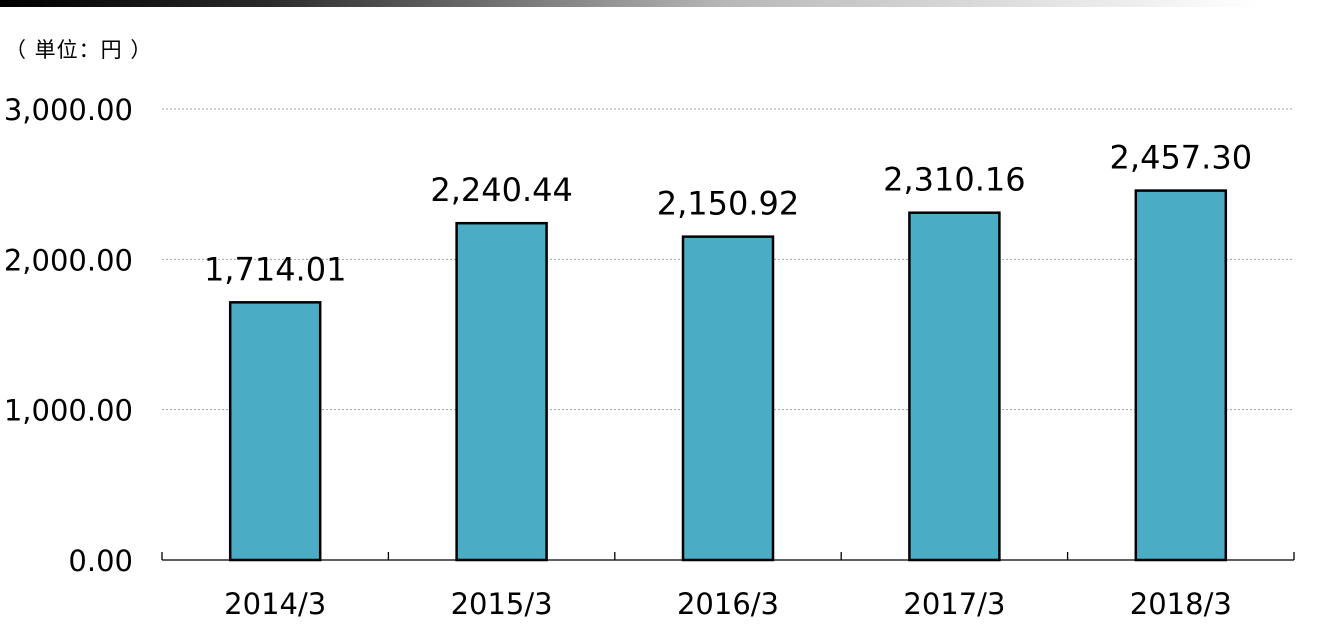 The image size is (1324, 628). Describe the element at coordinates (68, 335) in the screenshot. I see `y-axis-tick-labels: 0.00 1,000.00 2,000.00 3,000.00` at that location.